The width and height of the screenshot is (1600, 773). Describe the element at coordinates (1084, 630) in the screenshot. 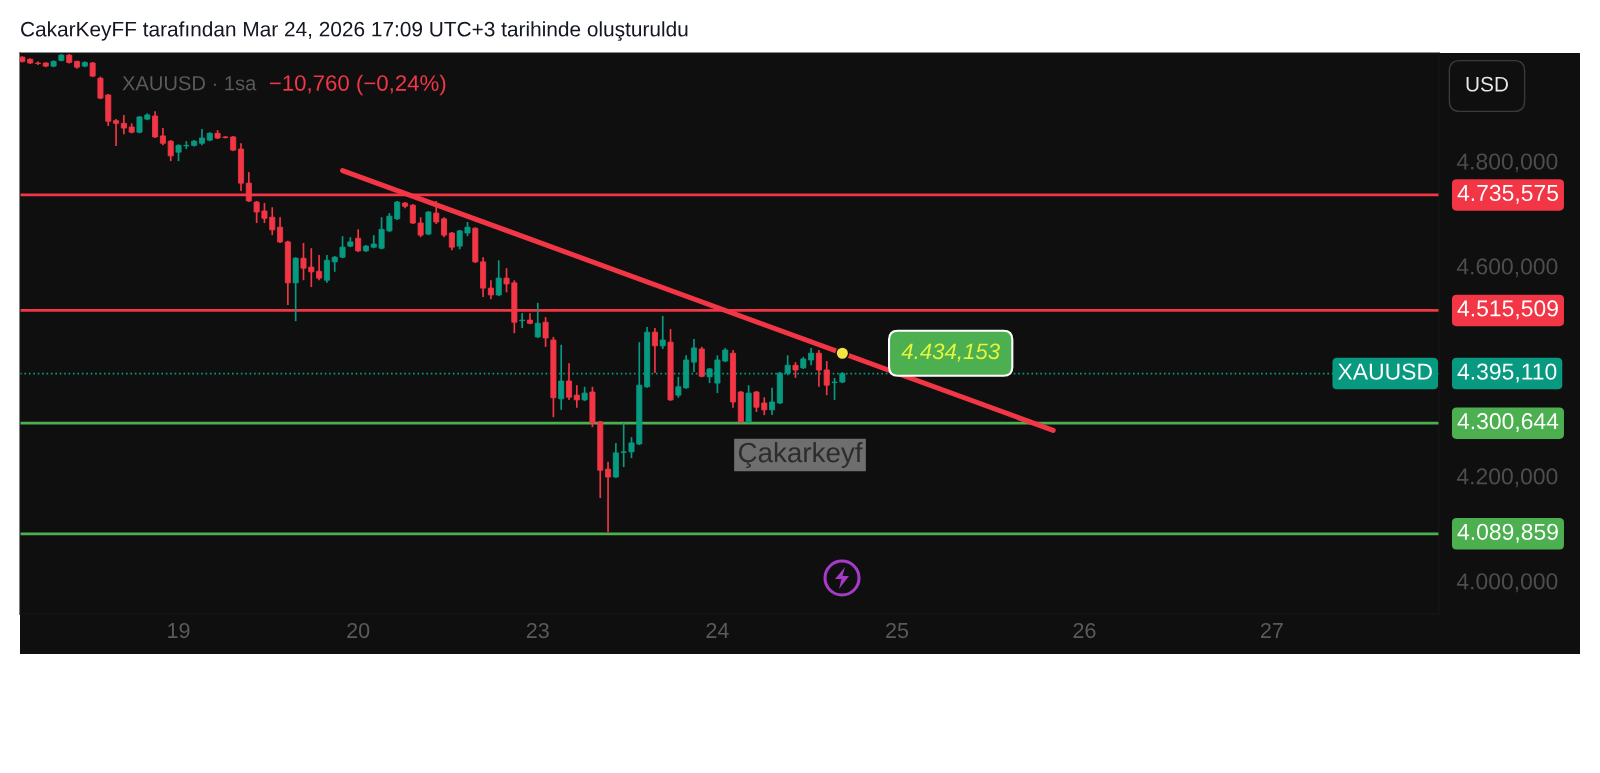

I see `x-tick-label: 26` at that location.